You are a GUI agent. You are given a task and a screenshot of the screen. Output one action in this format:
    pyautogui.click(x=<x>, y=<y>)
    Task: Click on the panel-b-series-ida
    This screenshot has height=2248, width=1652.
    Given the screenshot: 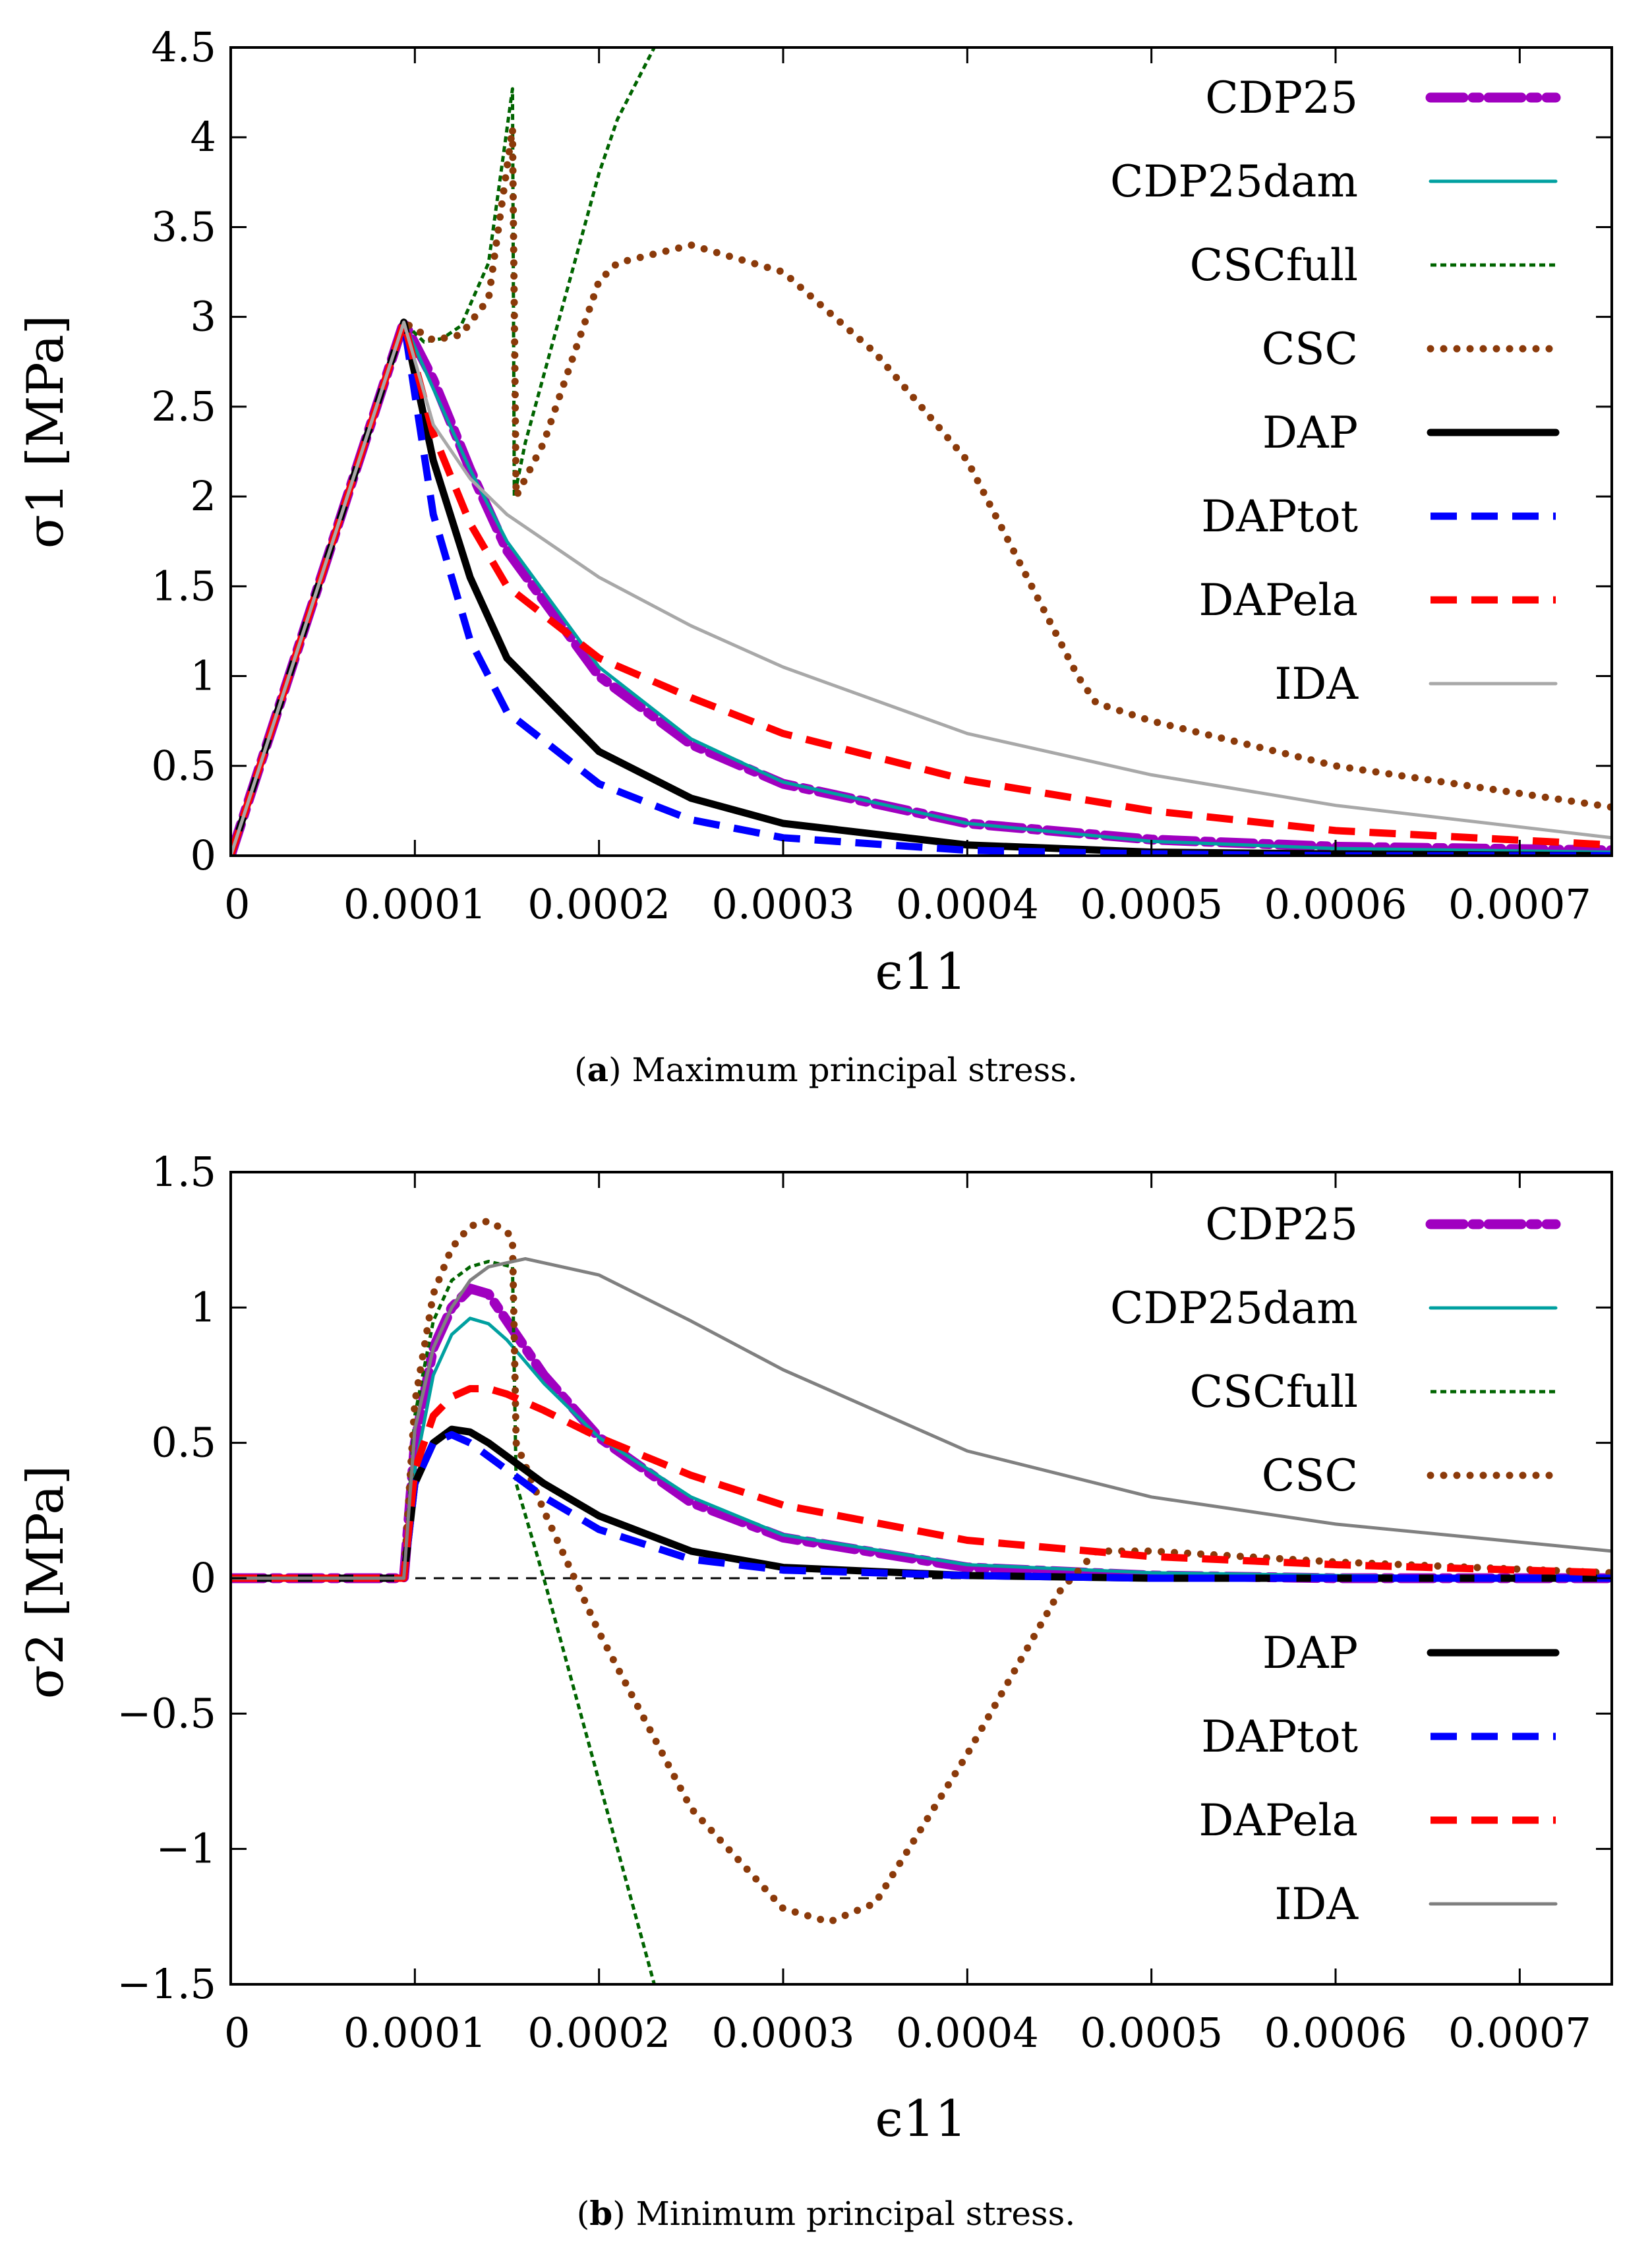 What is the action you would take?
    pyautogui.click(x=921, y=1418)
    